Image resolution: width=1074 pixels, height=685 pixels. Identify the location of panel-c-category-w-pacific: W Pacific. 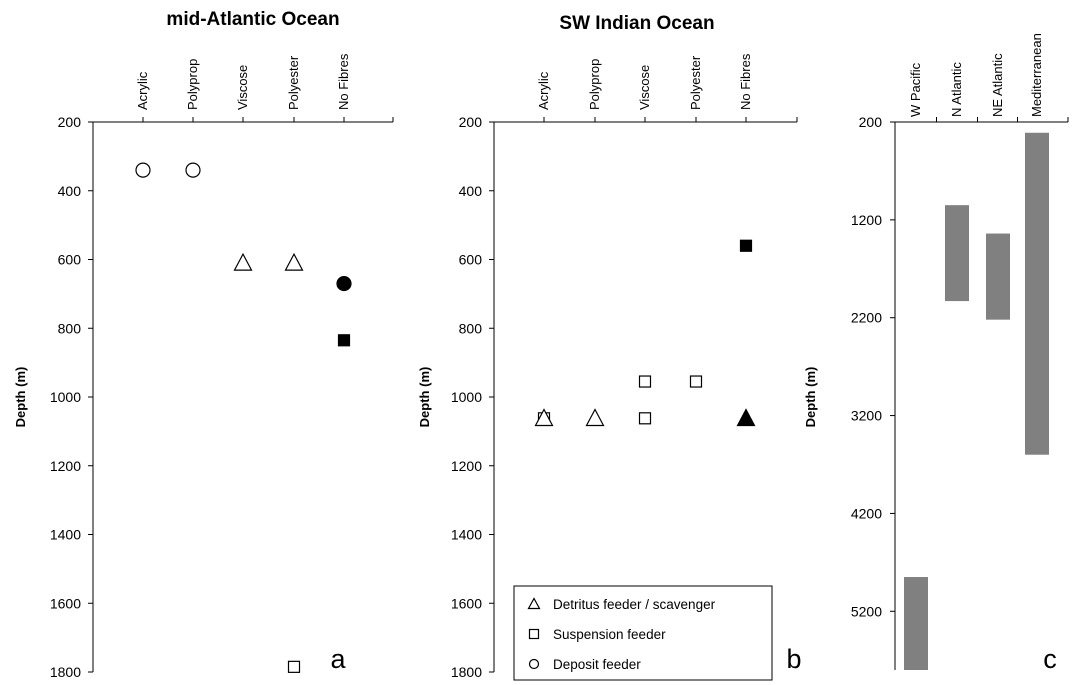
(915, 89).